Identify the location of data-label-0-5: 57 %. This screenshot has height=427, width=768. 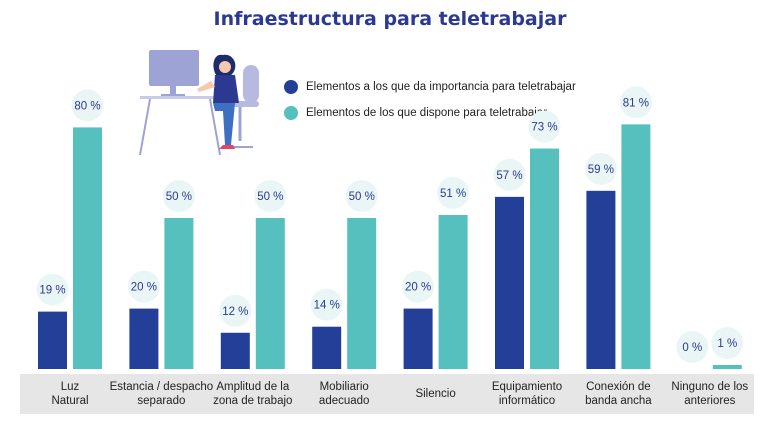
(509, 176).